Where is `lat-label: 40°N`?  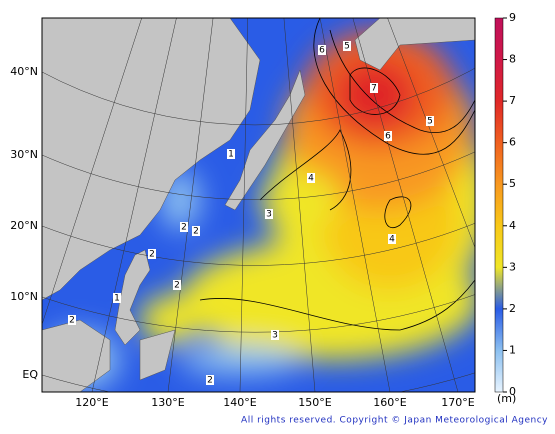
lat-label: 40°N is located at coordinates (24, 71).